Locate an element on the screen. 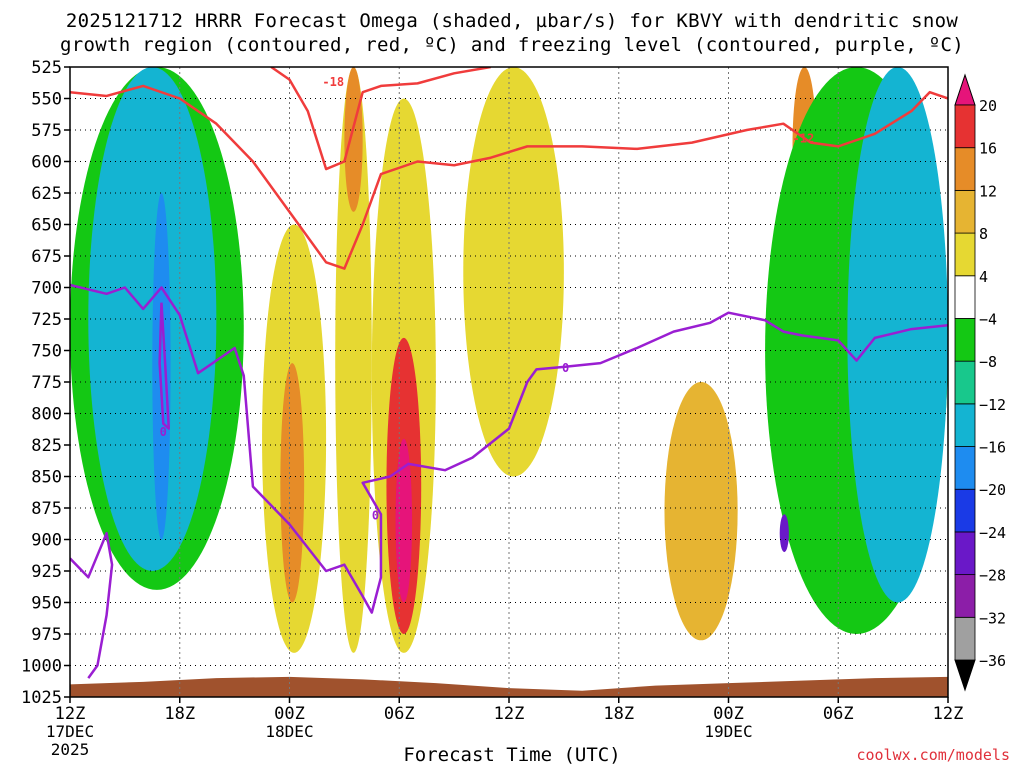 This screenshot has width=1024, height=768. colorbar-label: −28 is located at coordinates (992, 576).